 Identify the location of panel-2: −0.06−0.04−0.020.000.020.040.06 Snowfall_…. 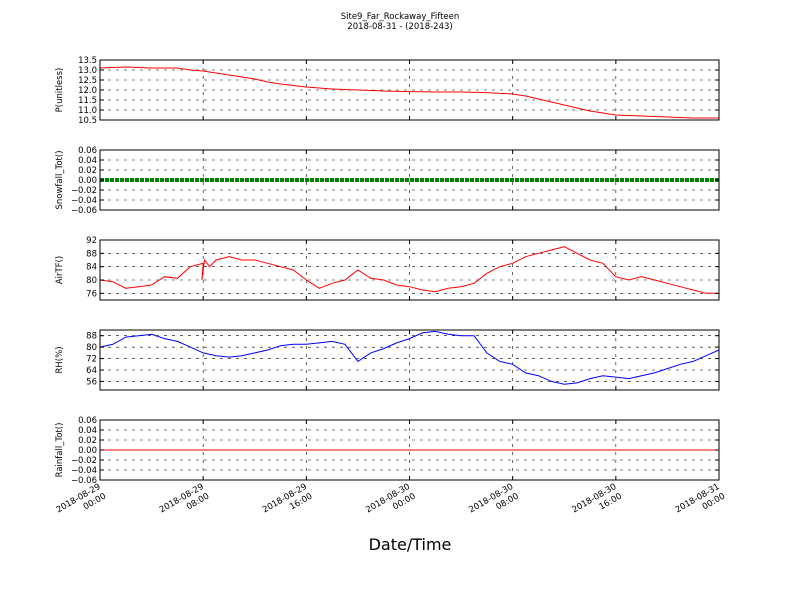
(387, 181).